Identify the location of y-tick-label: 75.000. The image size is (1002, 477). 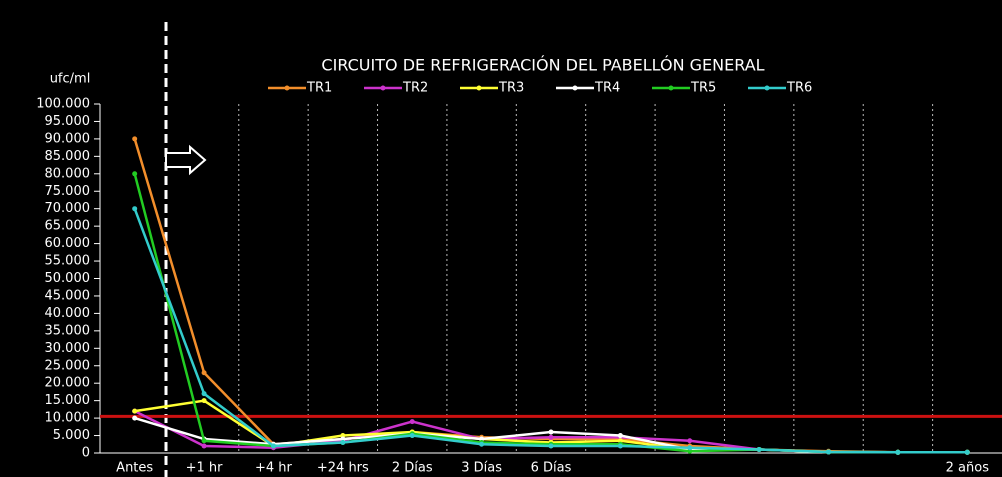
(68, 191).